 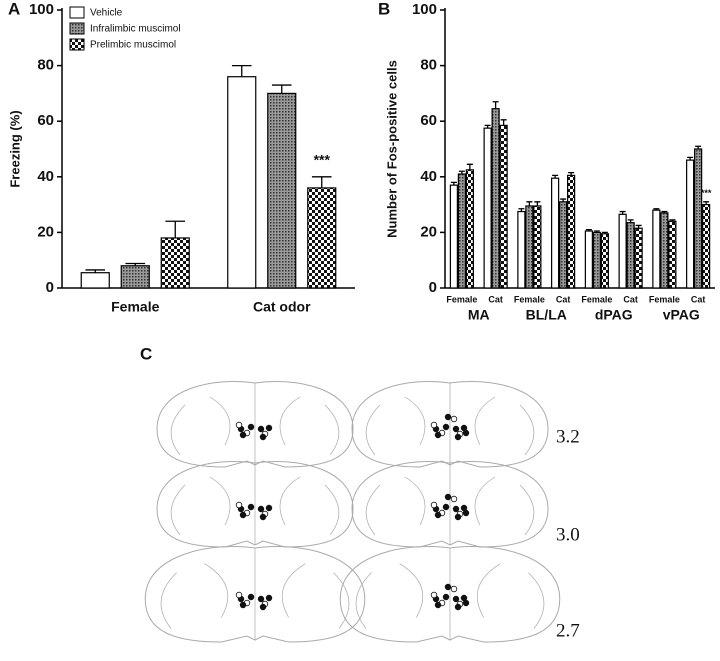 What do you see at coordinates (568, 534) in the screenshot?
I see `level-label: 3.0` at bounding box center [568, 534].